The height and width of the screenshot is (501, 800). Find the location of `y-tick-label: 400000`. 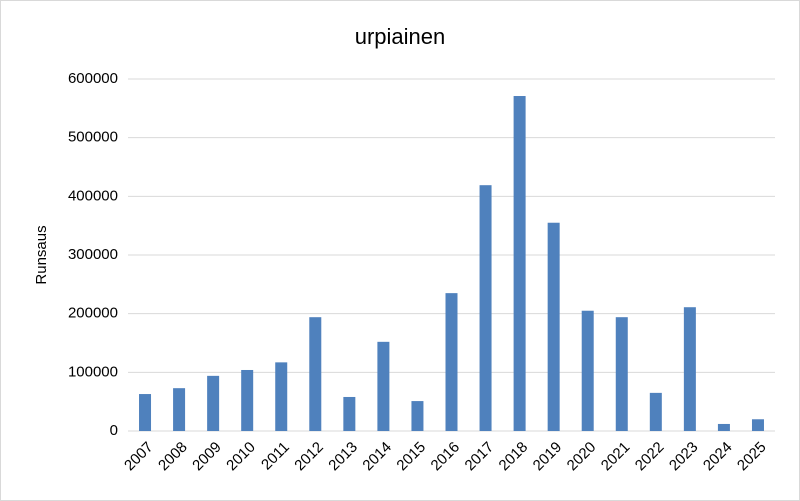

y-tick-label: 400000 is located at coordinates (93, 195).